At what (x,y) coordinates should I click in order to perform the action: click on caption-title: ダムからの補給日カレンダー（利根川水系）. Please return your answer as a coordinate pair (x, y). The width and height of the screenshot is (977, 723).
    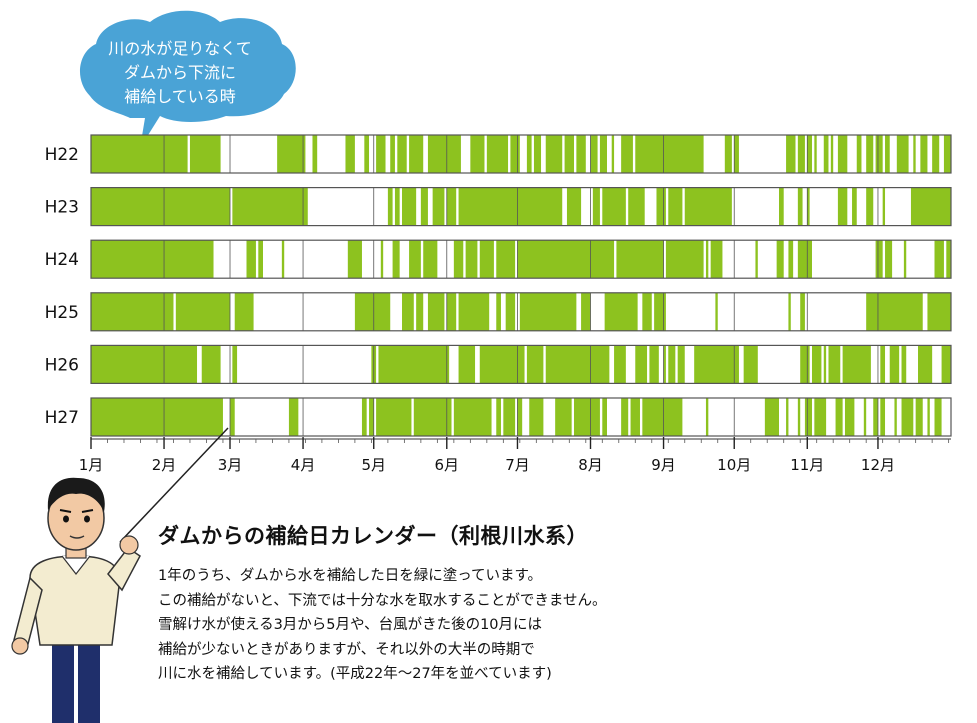
    Looking at the image, I should click on (373, 536).